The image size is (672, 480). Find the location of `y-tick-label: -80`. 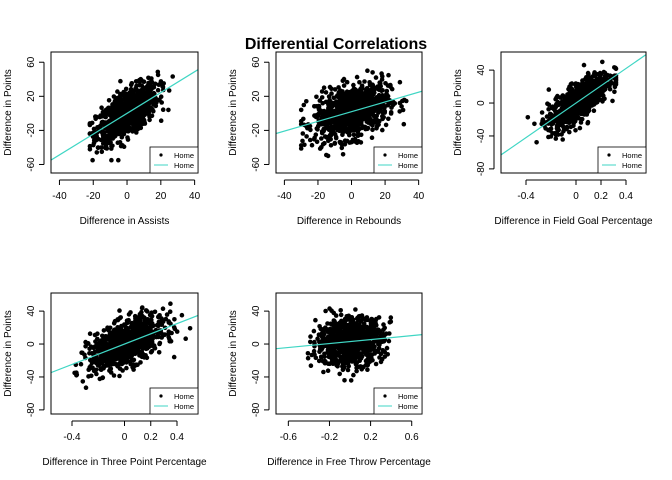

y-tick-label: -80 is located at coordinates (256, 409).